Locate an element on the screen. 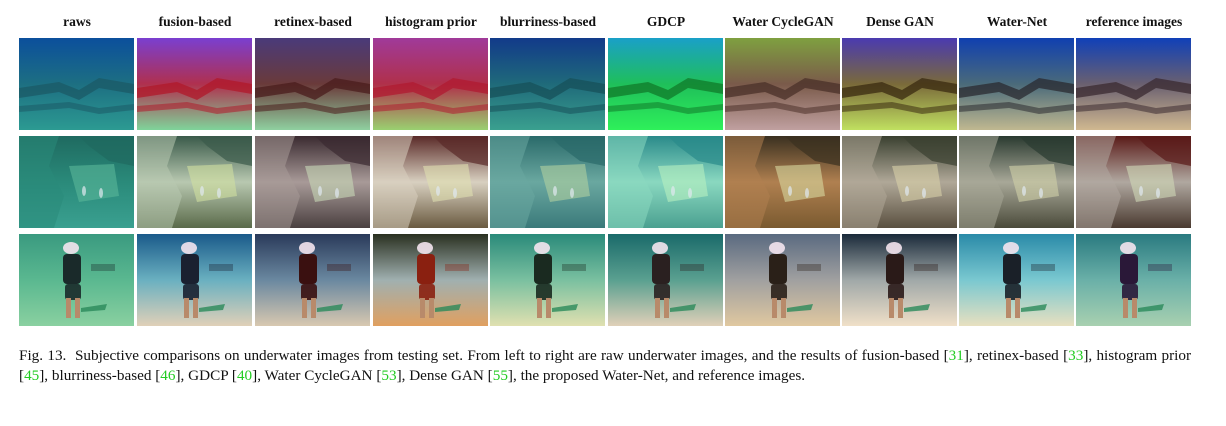 The image size is (1226, 426). citation-ref: 45 is located at coordinates (32, 375).